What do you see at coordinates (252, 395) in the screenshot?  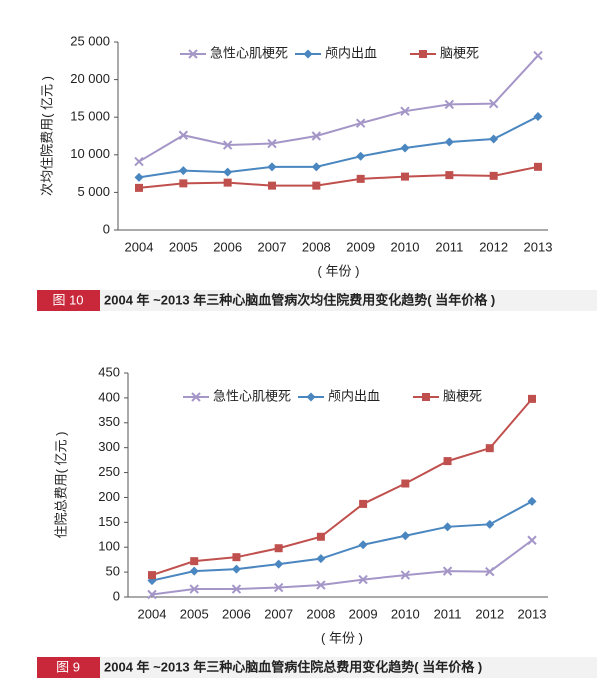 I see `legend-label: 急性心肌梗死` at bounding box center [252, 395].